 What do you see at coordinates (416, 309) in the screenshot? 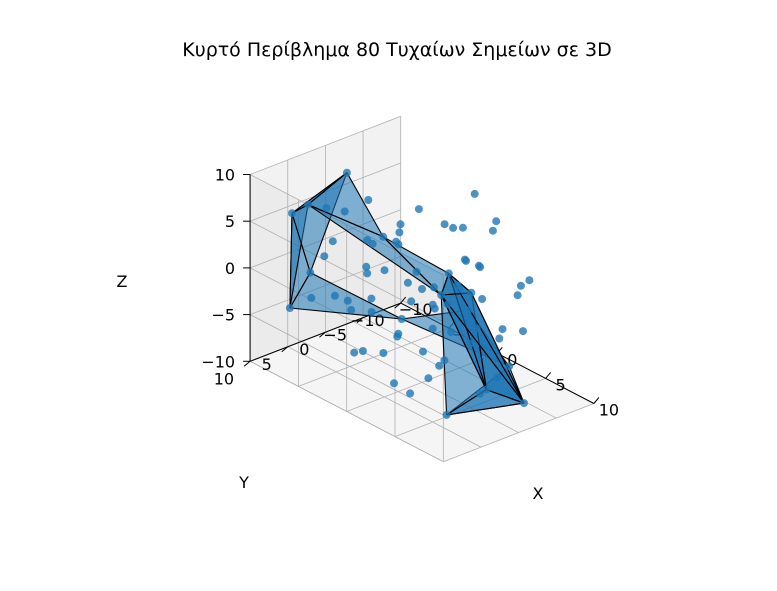
I see `x-tick-label: −10` at bounding box center [416, 309].